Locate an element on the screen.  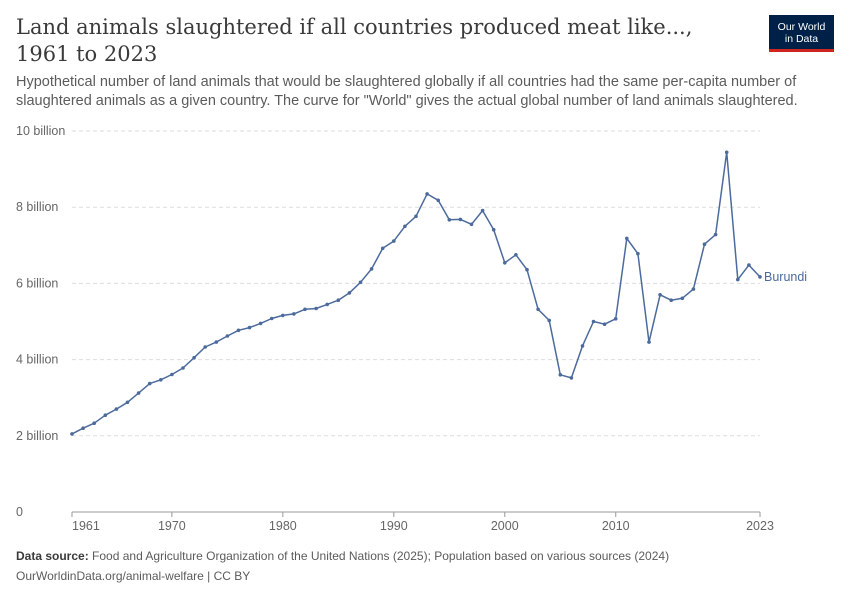
logo-line-2: in Data is located at coordinates (801, 39).